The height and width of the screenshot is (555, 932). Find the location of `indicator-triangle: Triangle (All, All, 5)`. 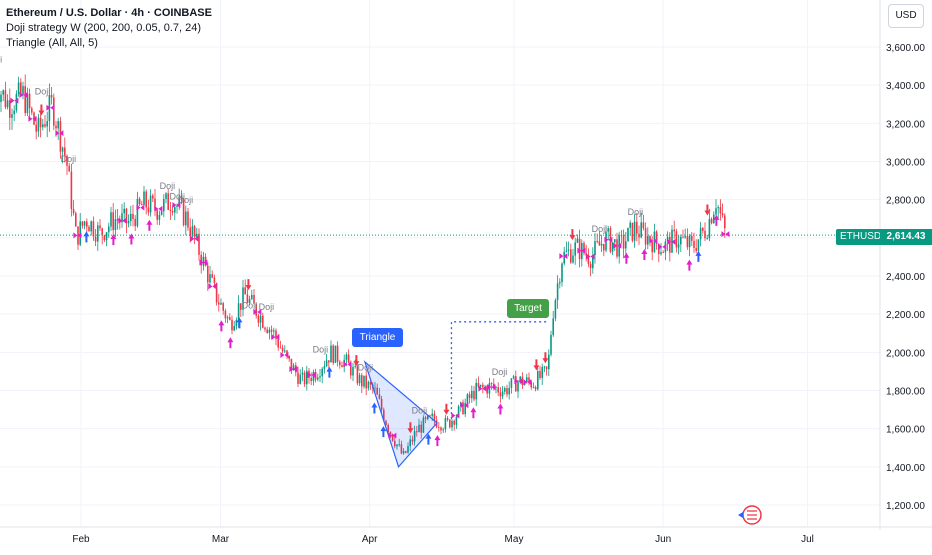

indicator-triangle: Triangle (All, All, 5) is located at coordinates (52, 43).